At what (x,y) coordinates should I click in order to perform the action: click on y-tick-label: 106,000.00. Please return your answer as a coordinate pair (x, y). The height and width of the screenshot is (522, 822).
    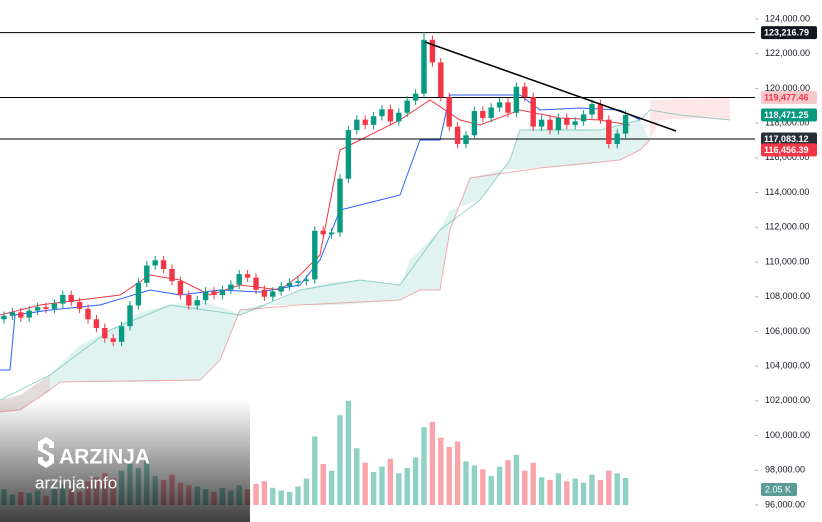
    Looking at the image, I should click on (787, 331).